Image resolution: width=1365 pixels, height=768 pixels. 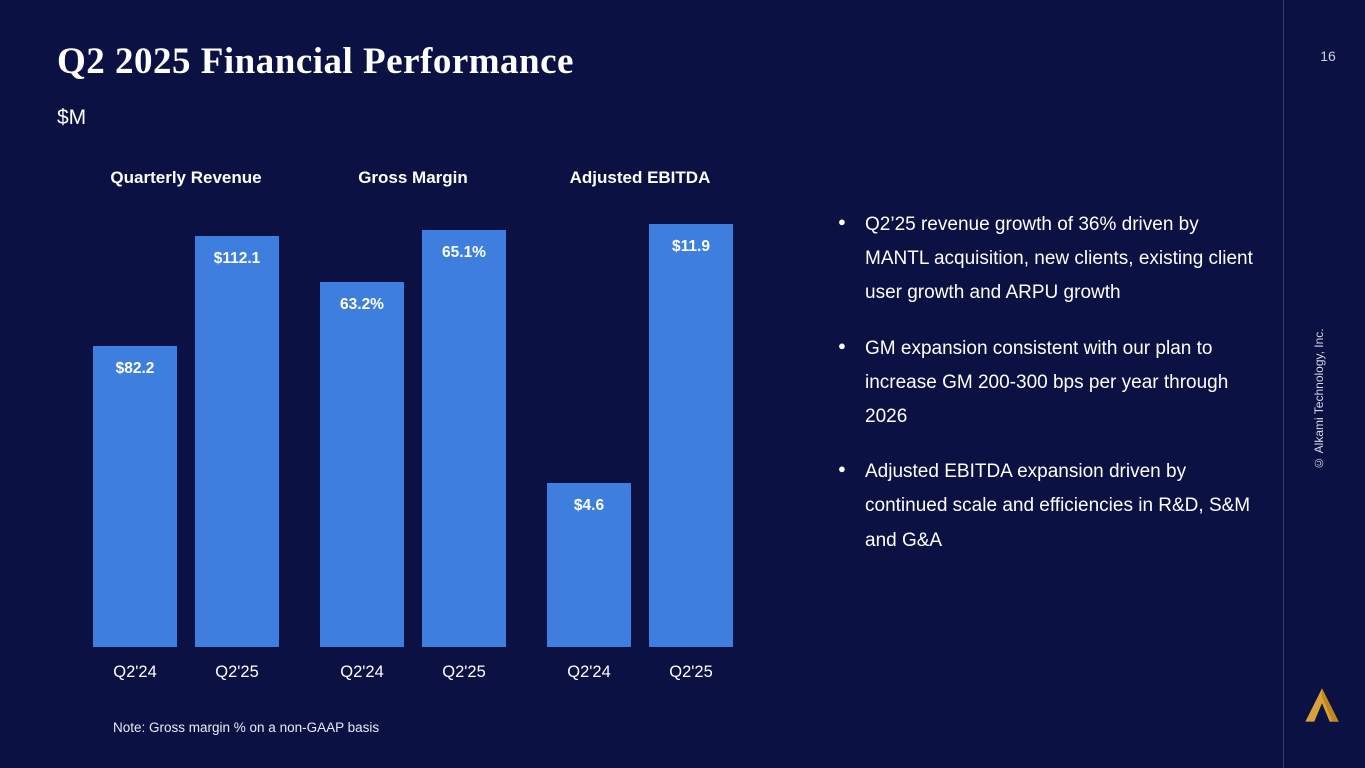 I want to click on bar-value-label: 65.1%, so click(x=464, y=252).